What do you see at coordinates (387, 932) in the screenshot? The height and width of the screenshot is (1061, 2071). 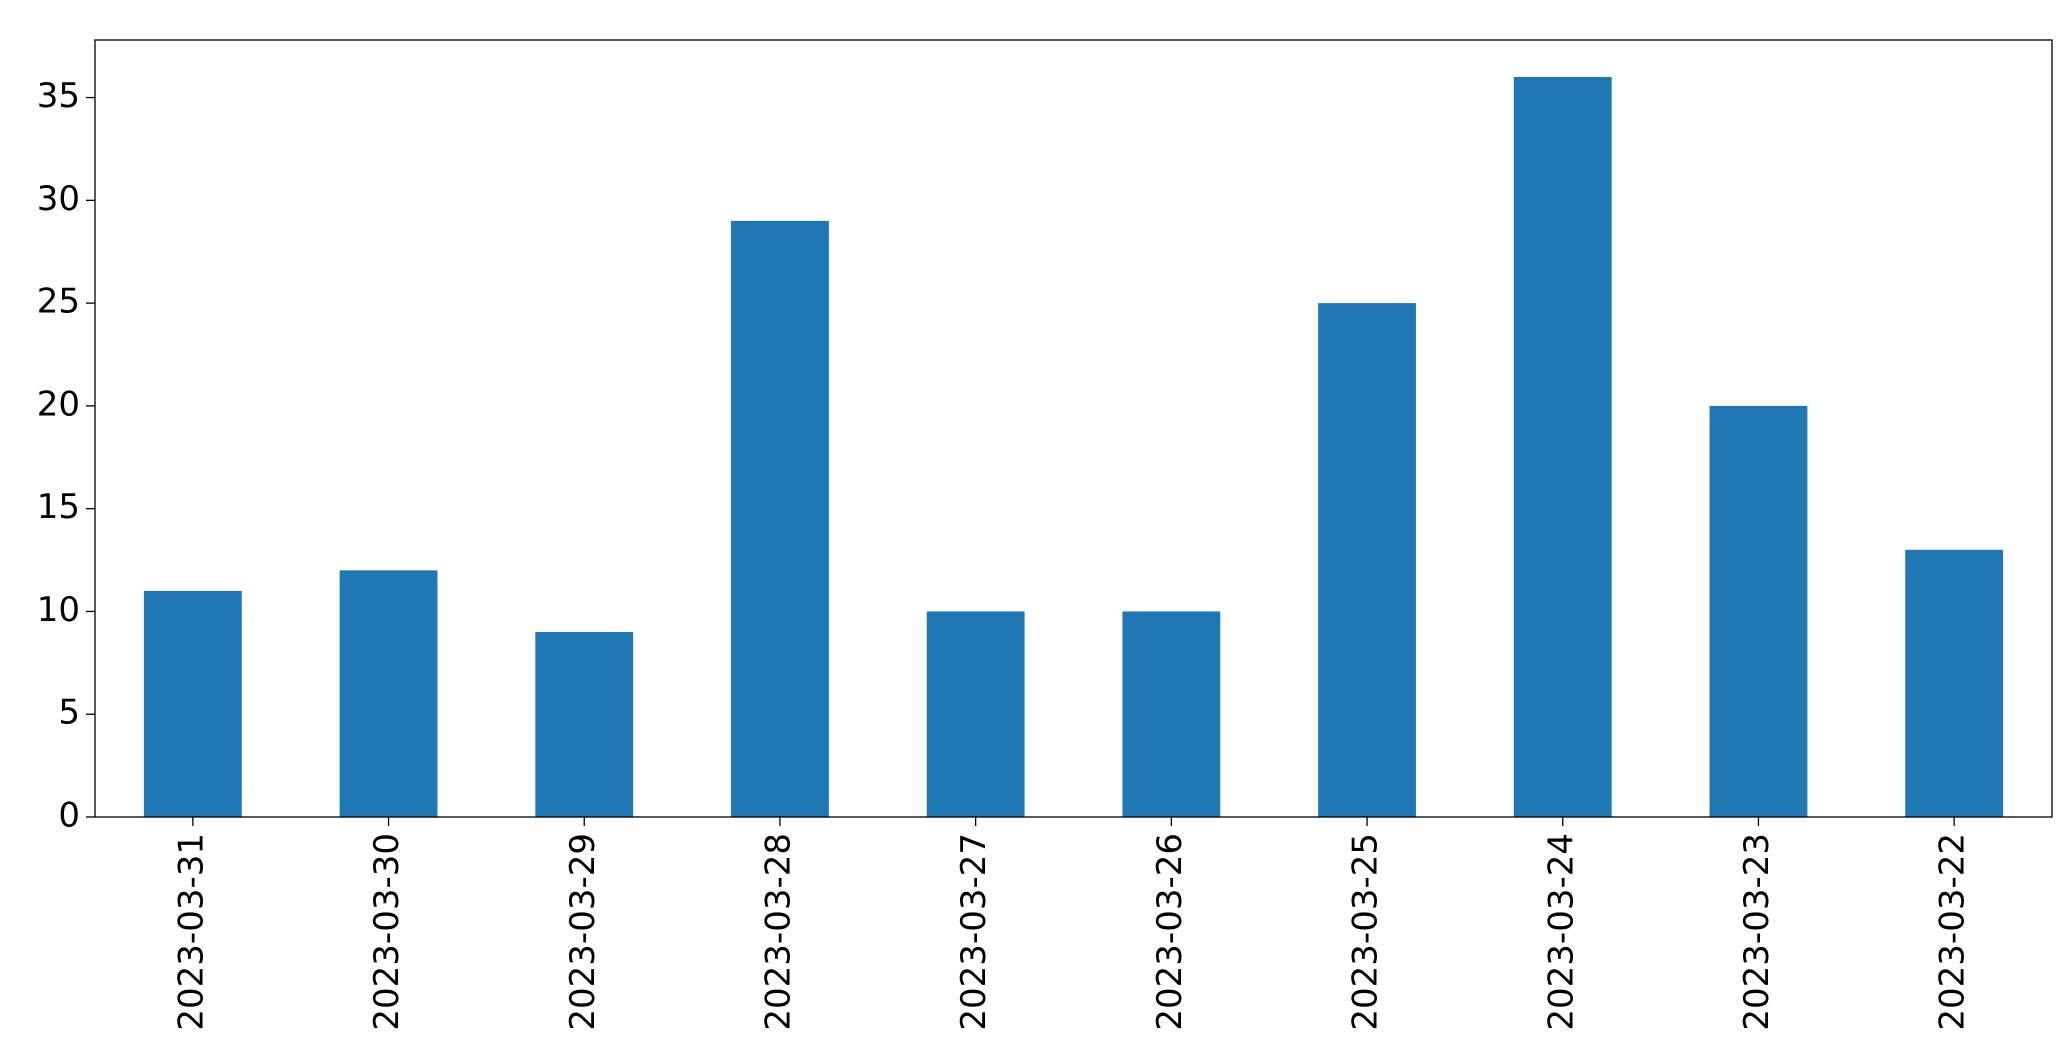 I see `x-tick-label: 2023-03-30` at bounding box center [387, 932].